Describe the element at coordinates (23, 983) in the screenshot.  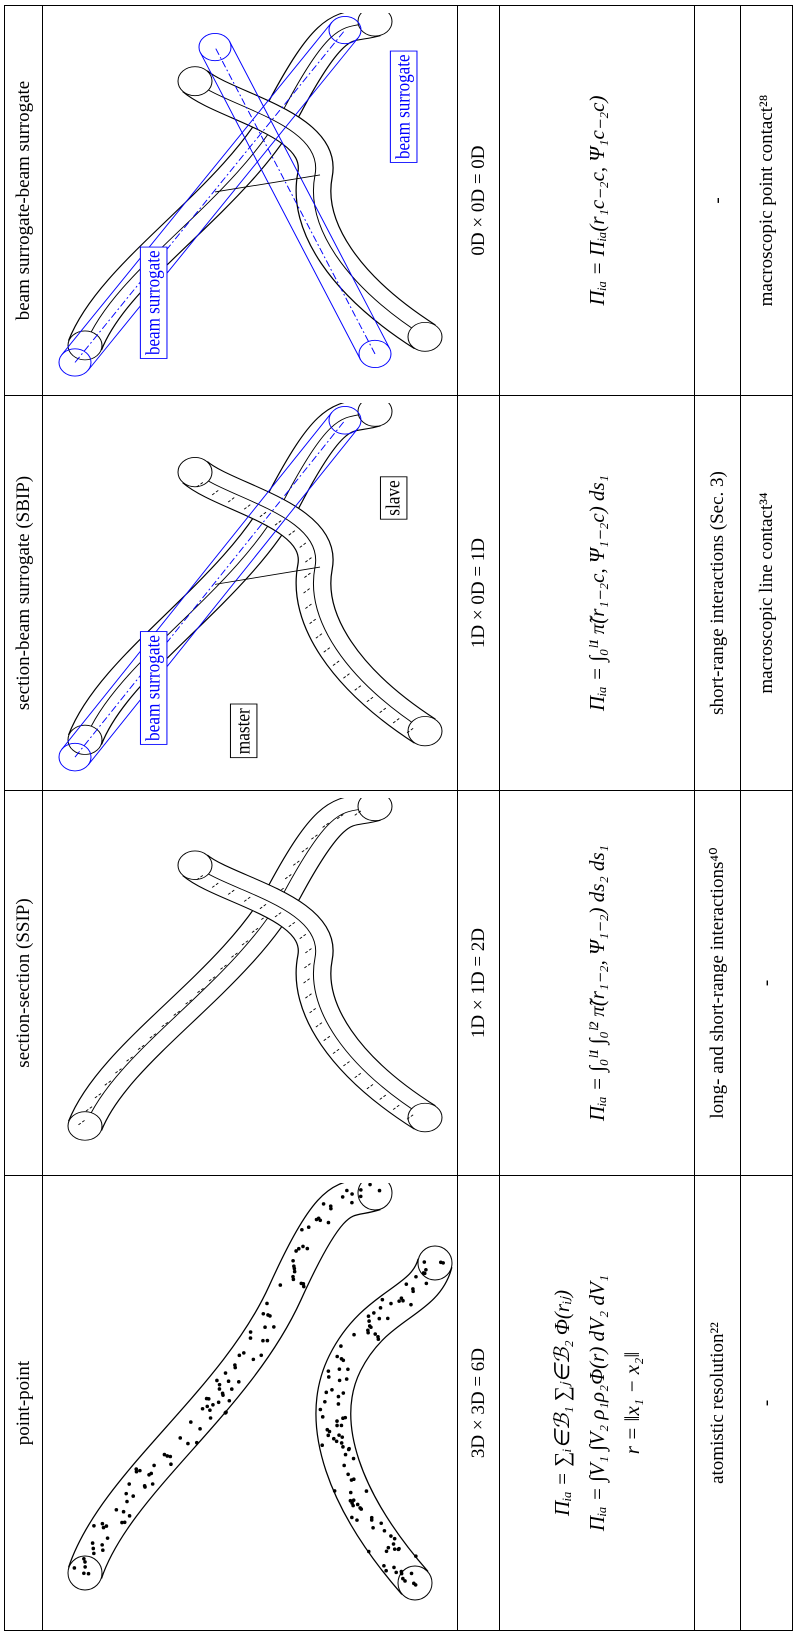
I see `cell: section-section (SSIP)` at that location.